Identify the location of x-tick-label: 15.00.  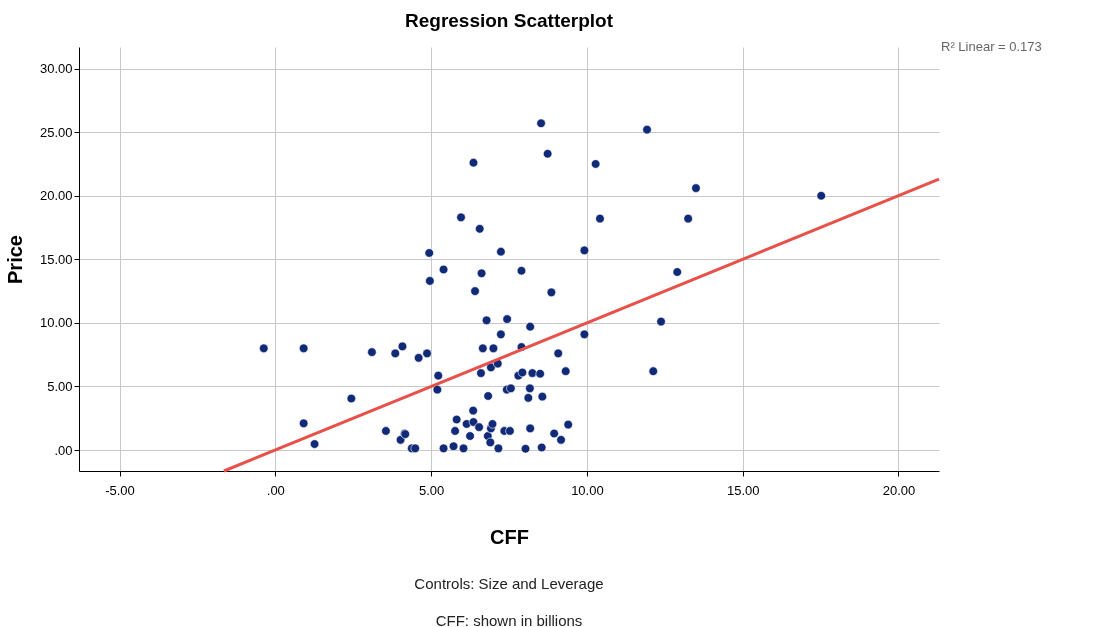
(743, 490).